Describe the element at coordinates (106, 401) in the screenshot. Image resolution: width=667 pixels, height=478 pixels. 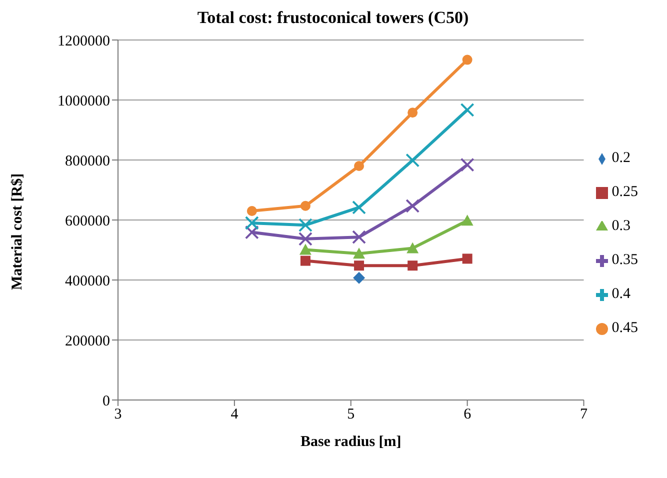
I see `y-tick-label: 0` at that location.